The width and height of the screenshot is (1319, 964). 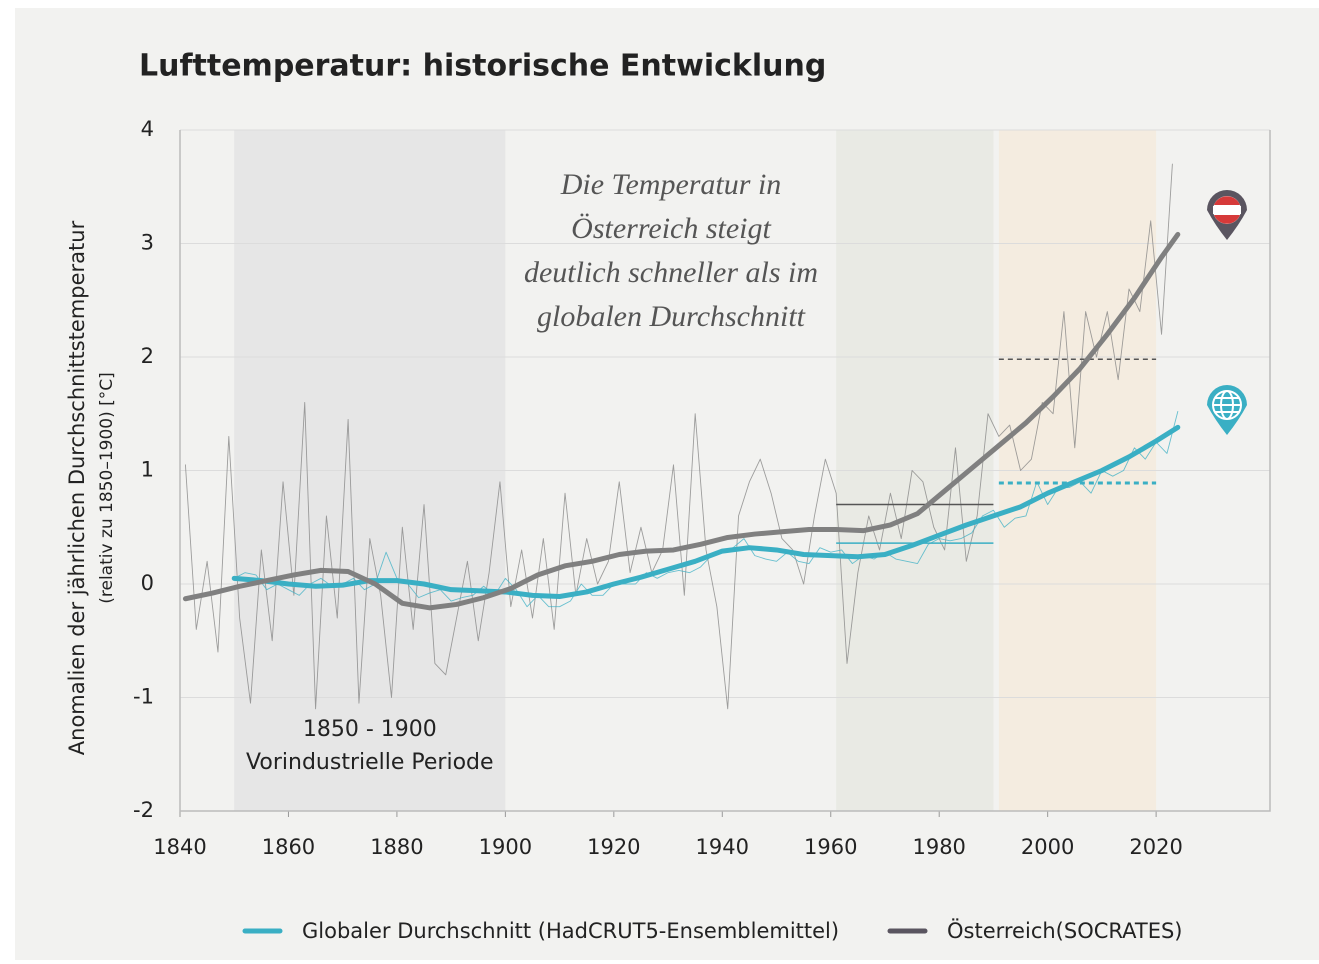 I want to click on x-tick-label: 1860, so click(x=288, y=847).